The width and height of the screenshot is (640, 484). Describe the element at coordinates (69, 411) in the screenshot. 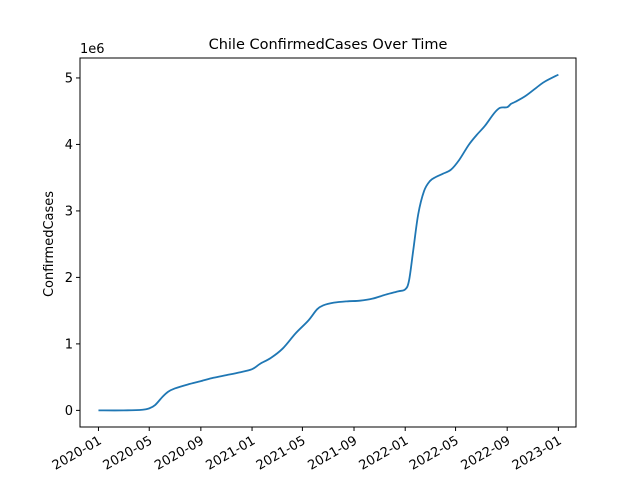

I see `y-tick-label: 0` at that location.